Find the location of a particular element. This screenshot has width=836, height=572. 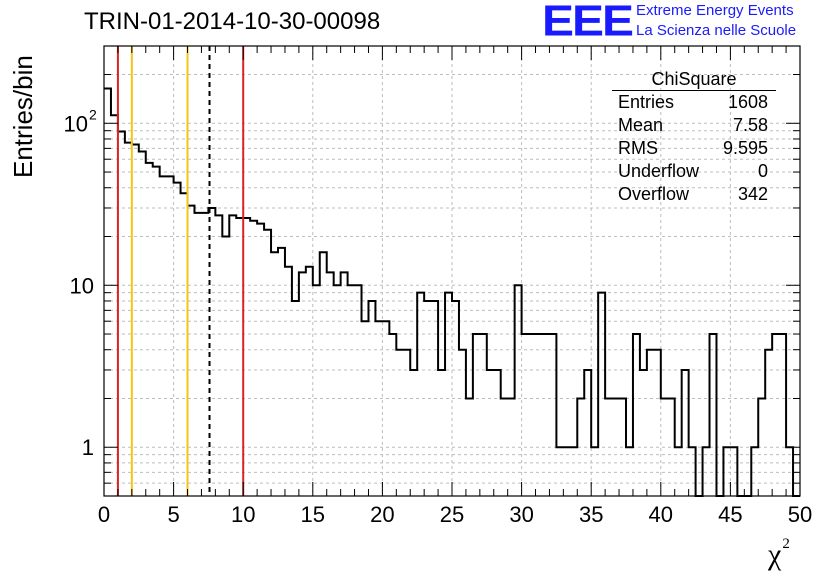

brand-line-1: Extreme Energy Events is located at coordinates (715, 10).